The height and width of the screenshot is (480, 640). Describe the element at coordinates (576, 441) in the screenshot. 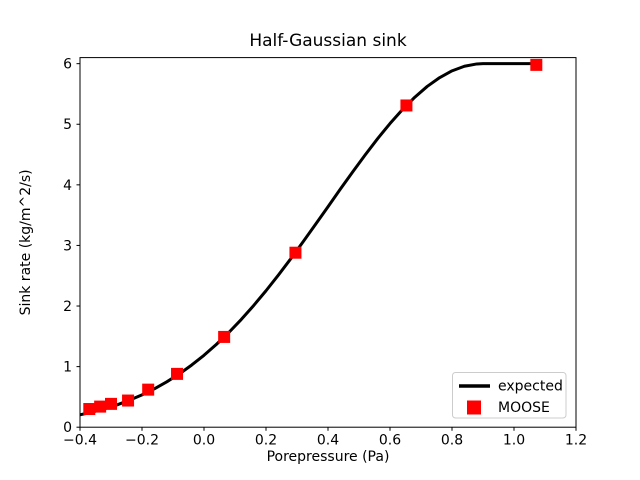

I see `x-tick-label: 1.2` at that location.